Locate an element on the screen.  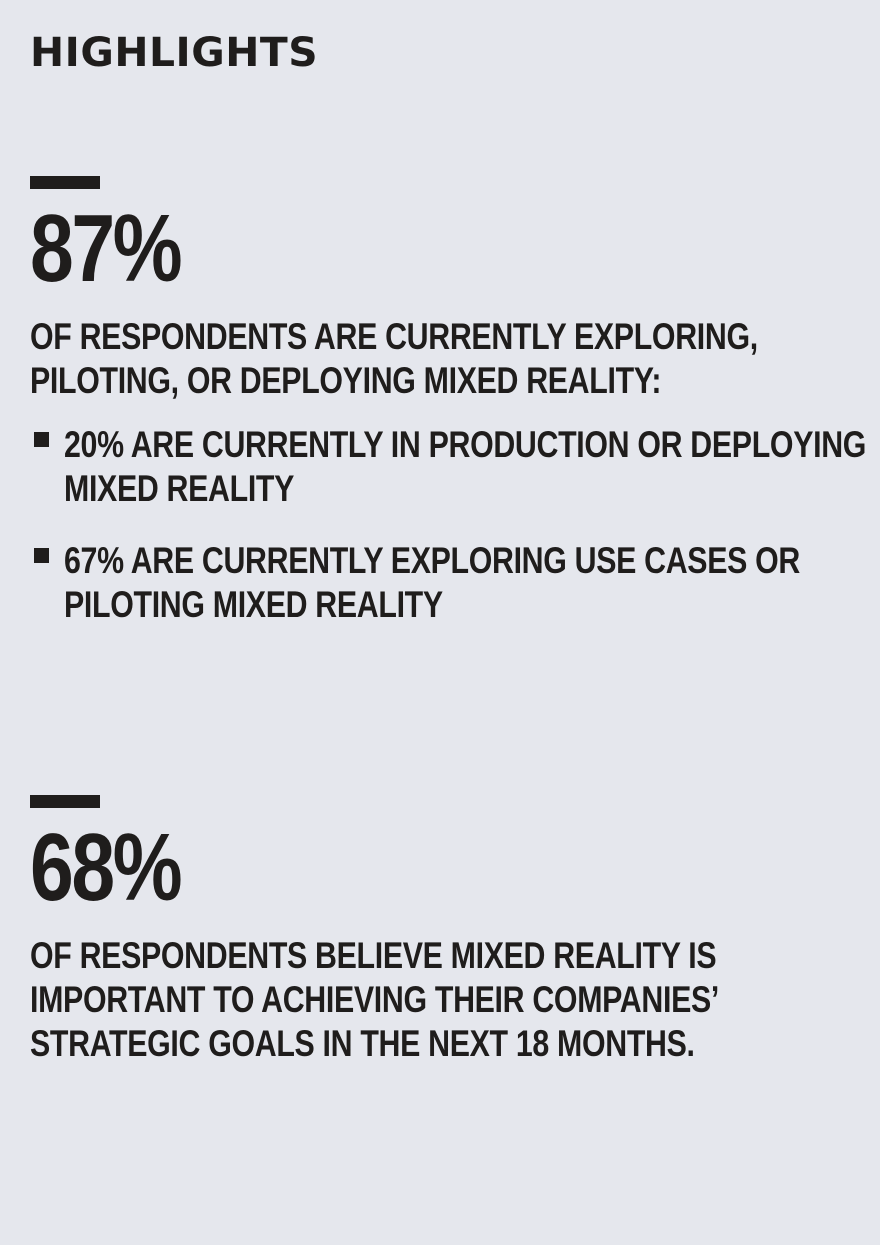
panel-heading: HIGHLIGHTS is located at coordinates (174, 53).